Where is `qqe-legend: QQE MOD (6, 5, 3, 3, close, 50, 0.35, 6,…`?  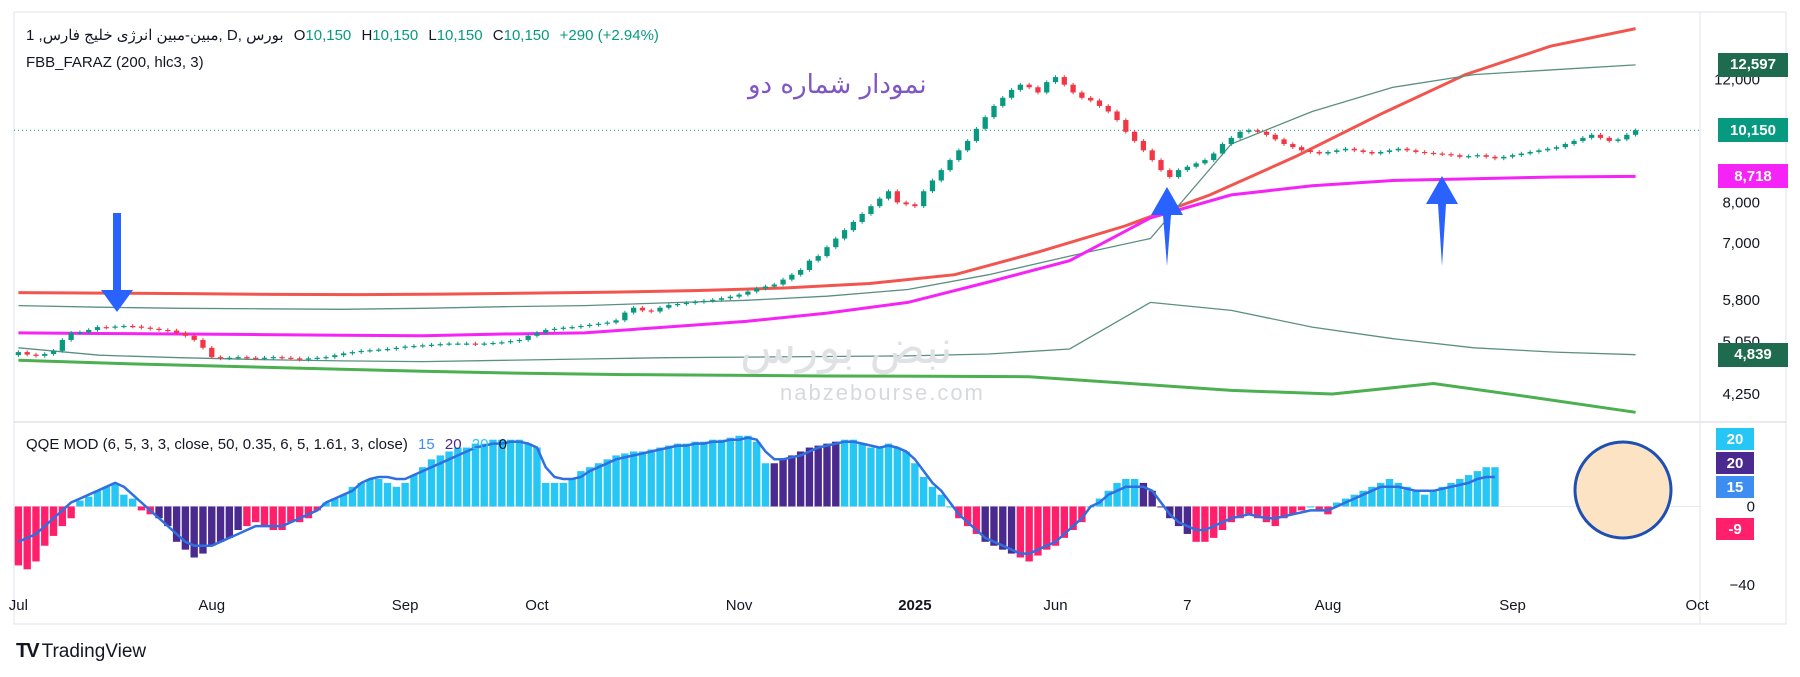 qqe-legend: QQE MOD (6, 5, 3, 3, close, 50, 0.35, 6,… is located at coordinates (269, 444).